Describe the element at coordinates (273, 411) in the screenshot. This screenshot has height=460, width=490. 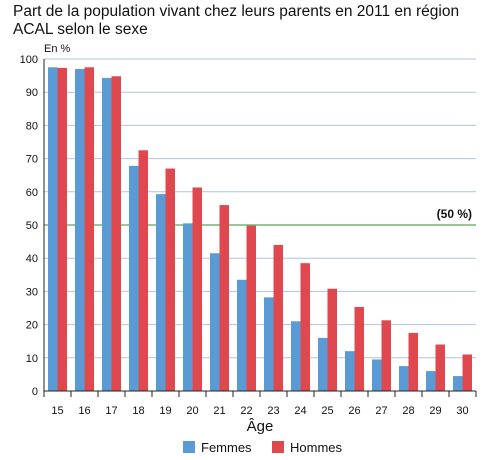
I see `x-tick-label: 23` at that location.